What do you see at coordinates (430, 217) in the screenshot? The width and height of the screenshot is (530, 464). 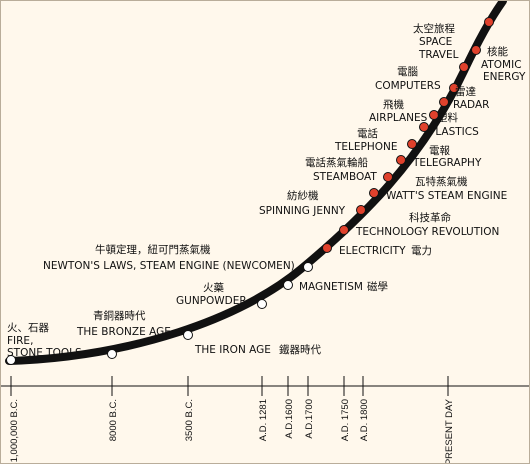 I see `label-technology-revolution-zh: 科技革命` at bounding box center [430, 217].